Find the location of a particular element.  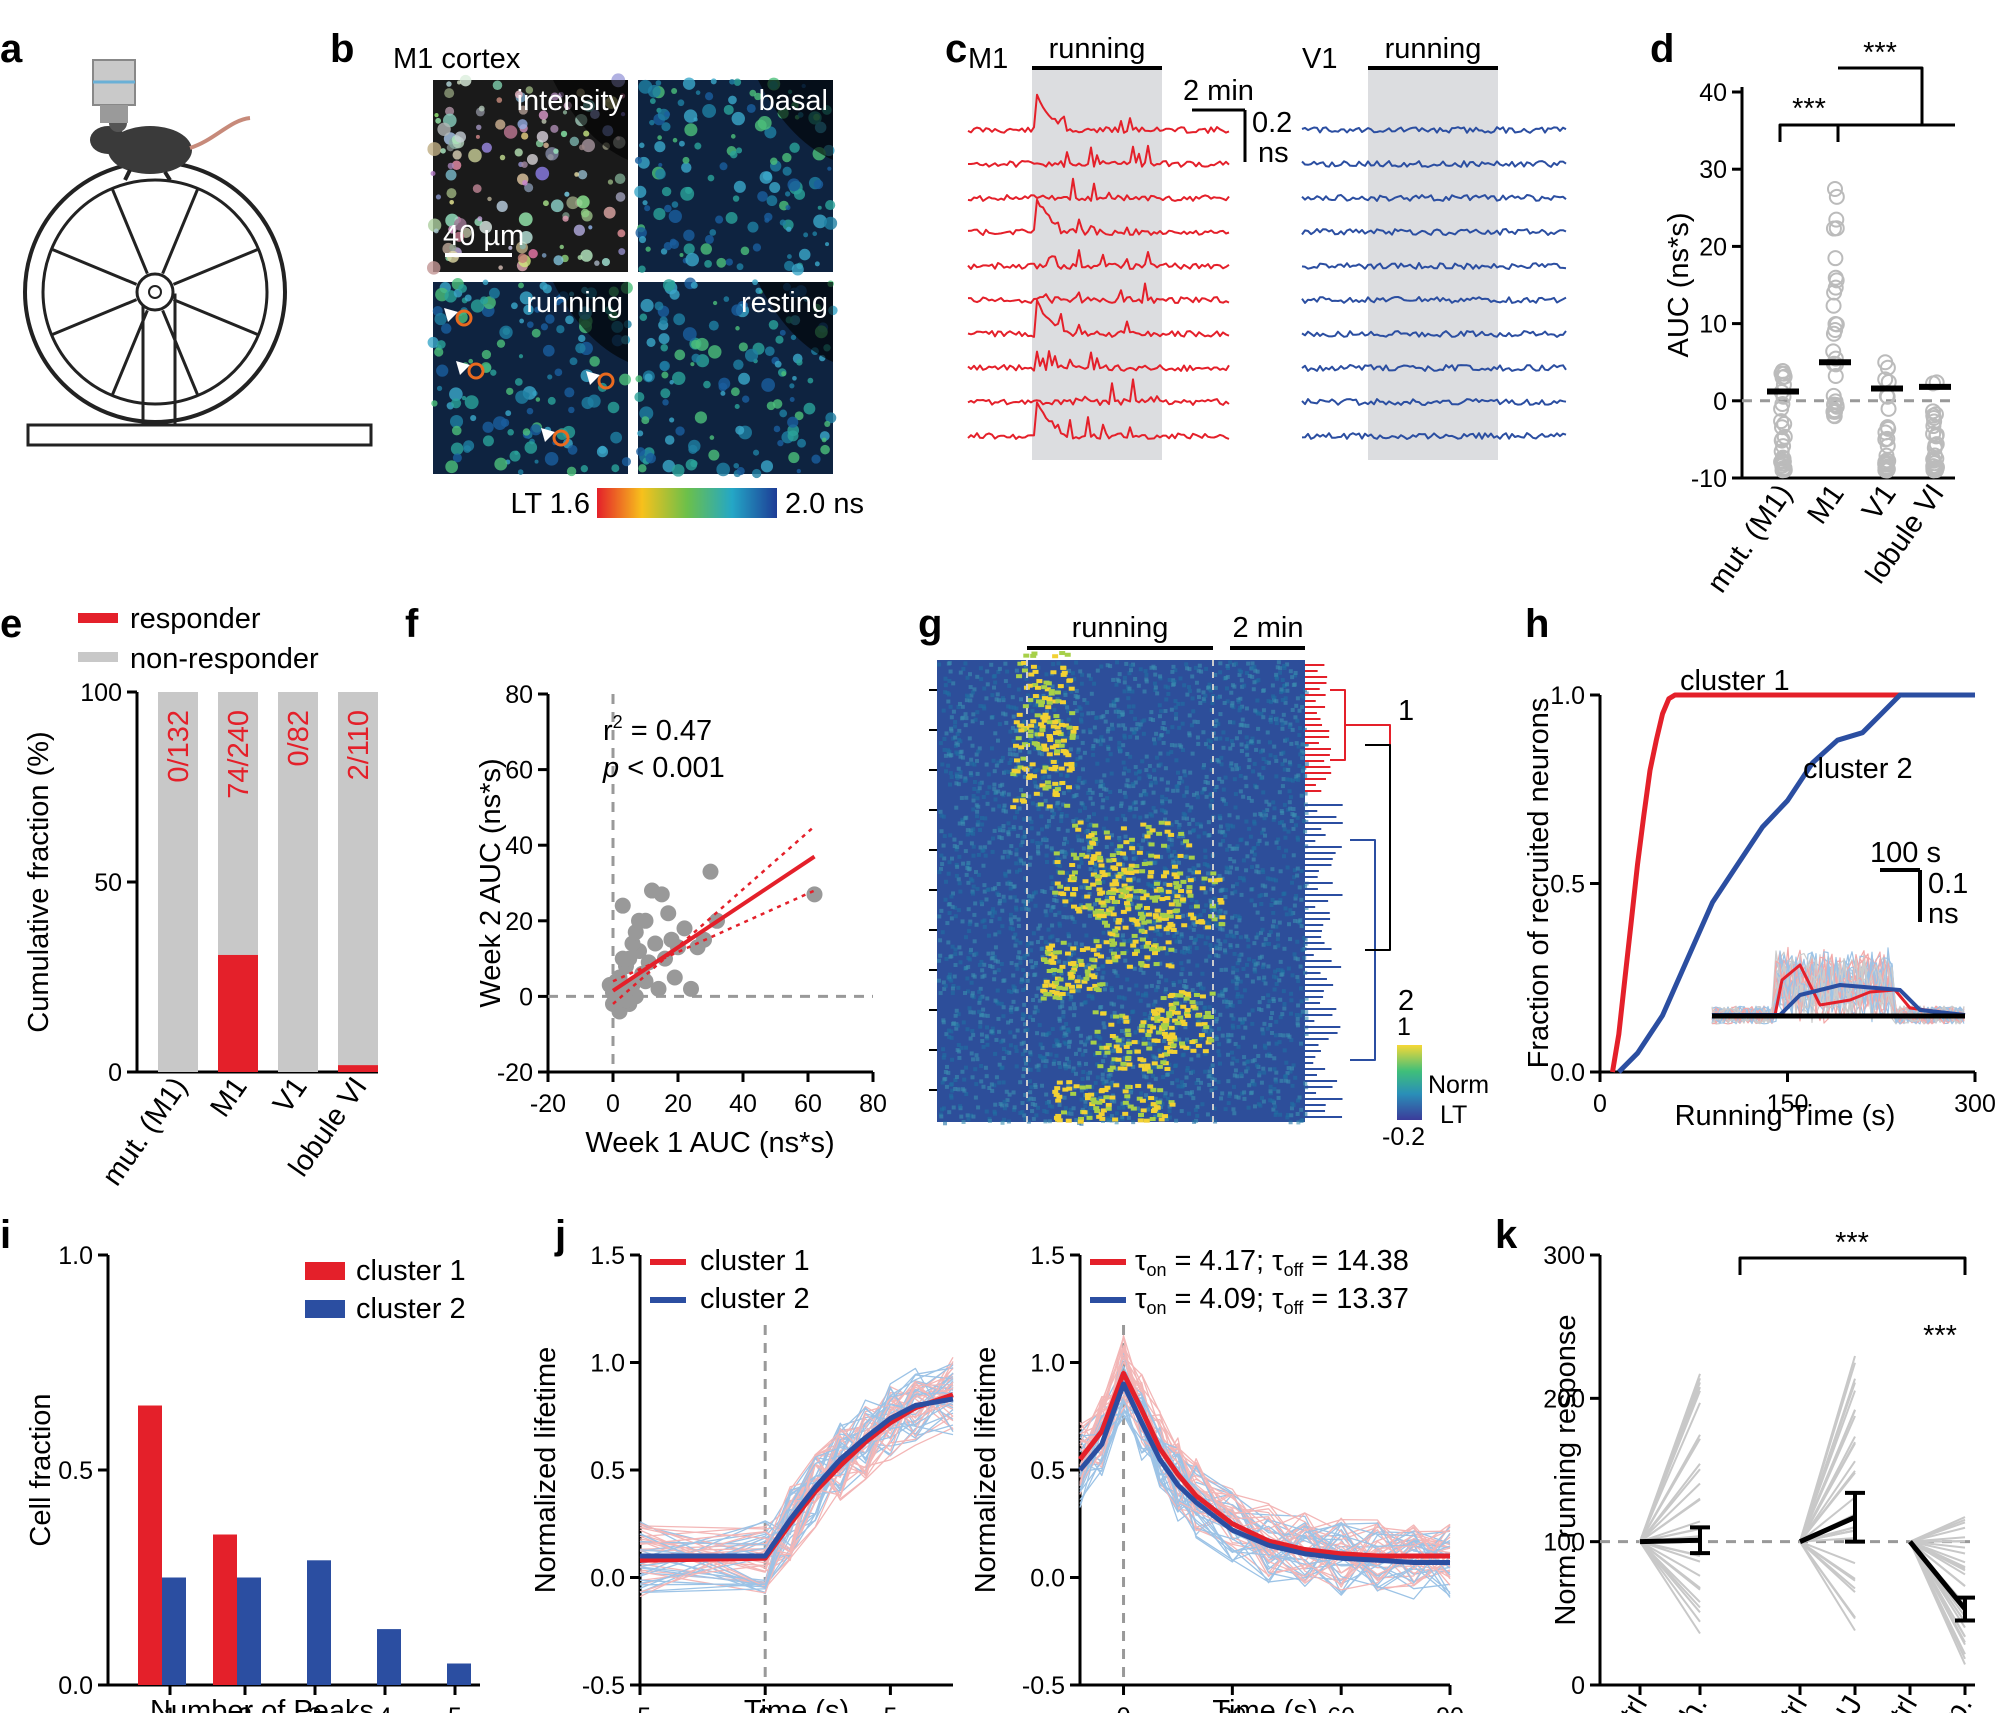

f-ytick-label: -20 is located at coordinates (515, 1073).